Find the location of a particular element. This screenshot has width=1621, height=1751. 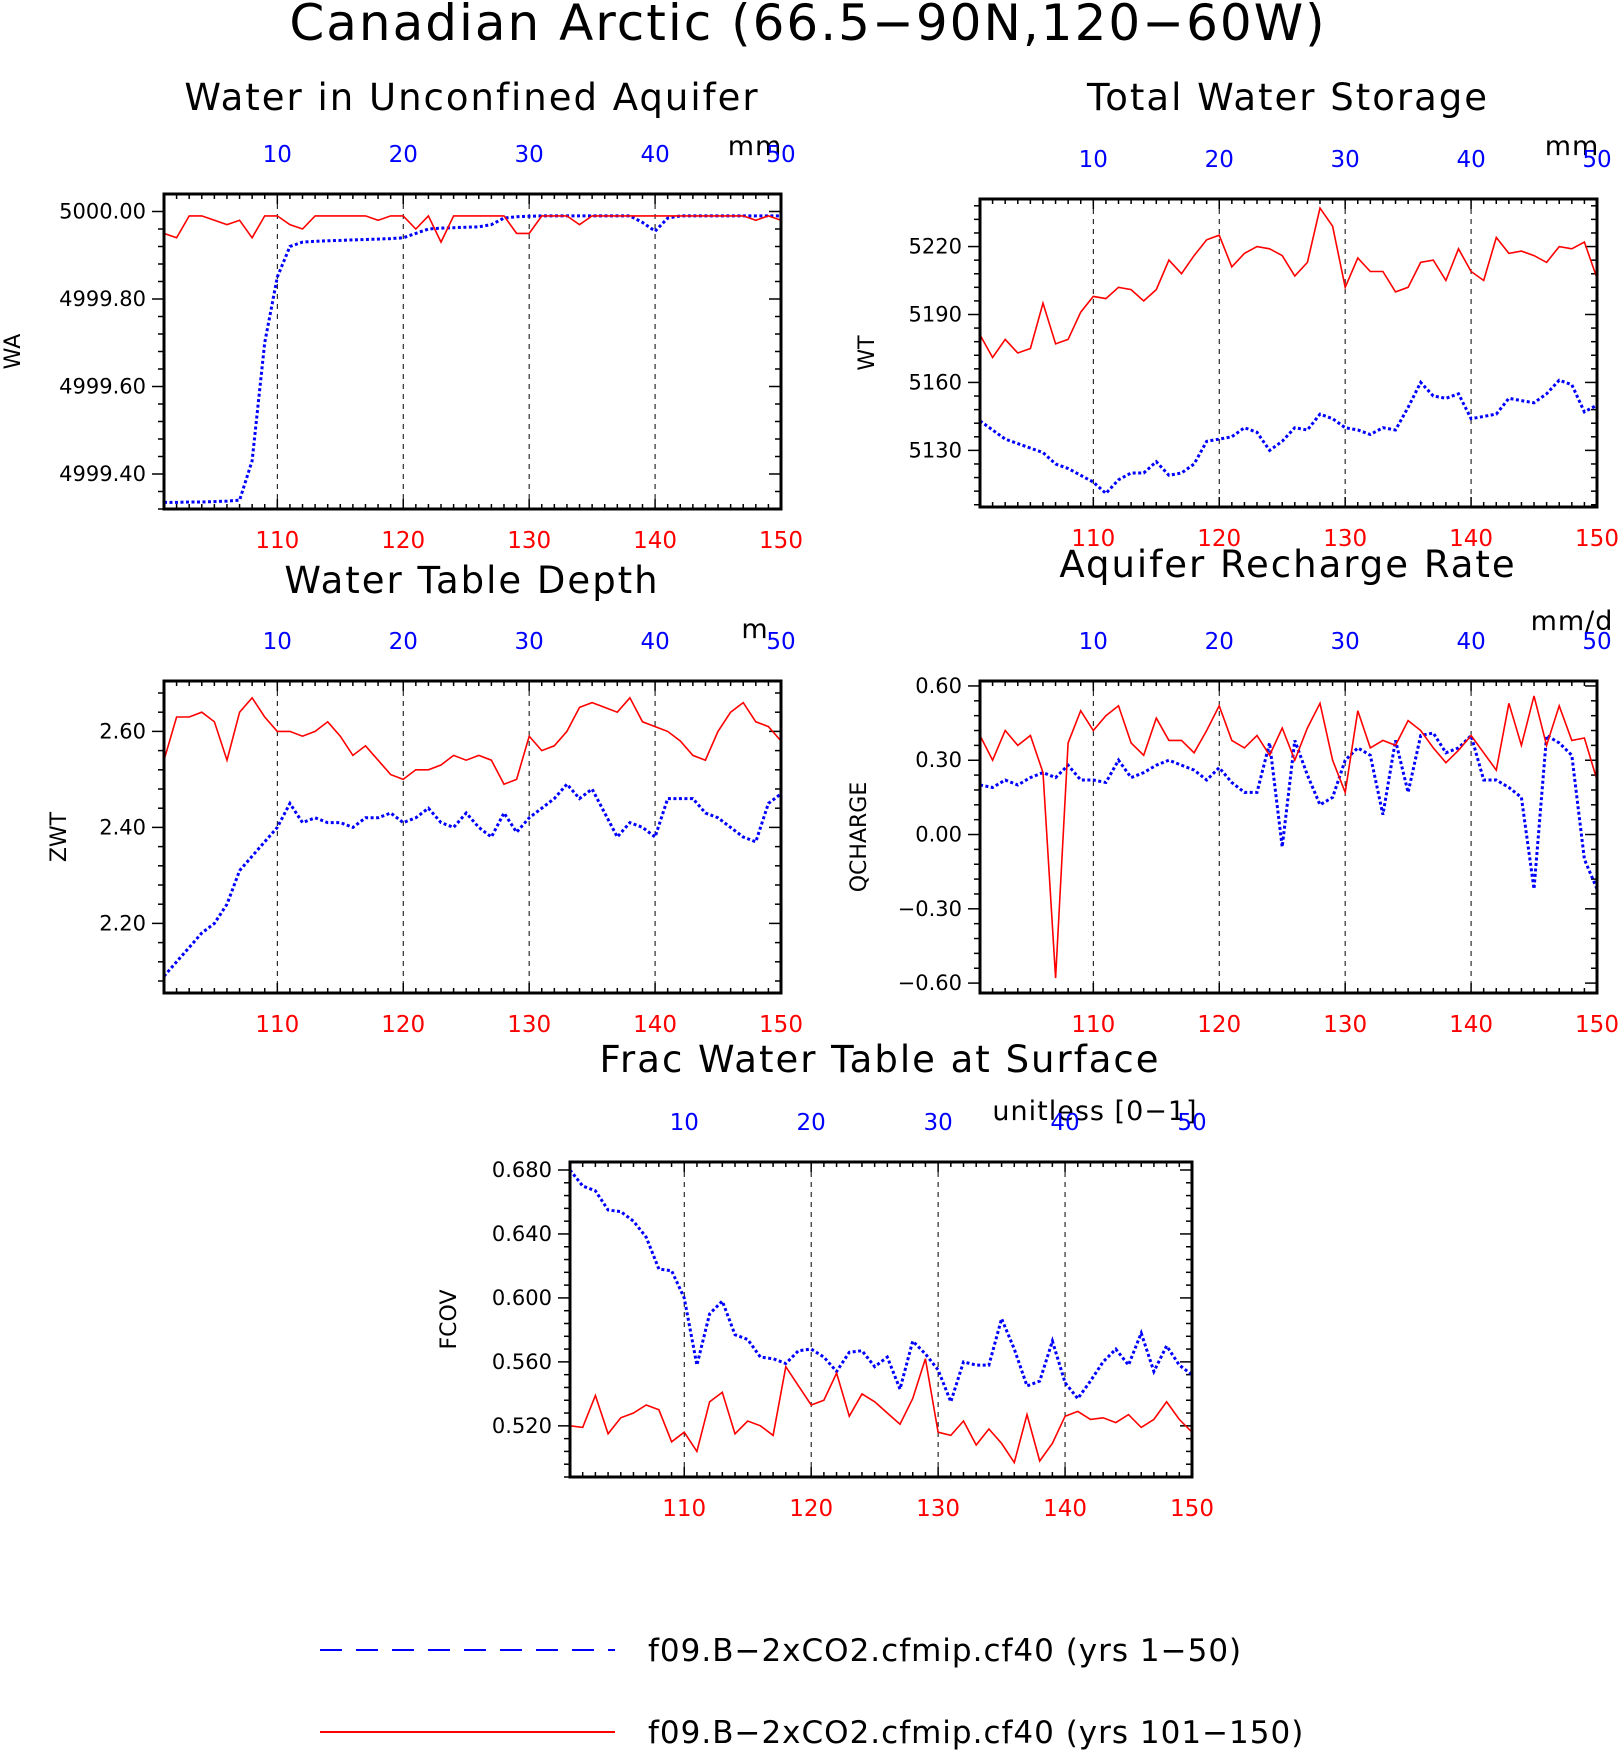

y-tick-label: 5160 is located at coordinates (935, 382).